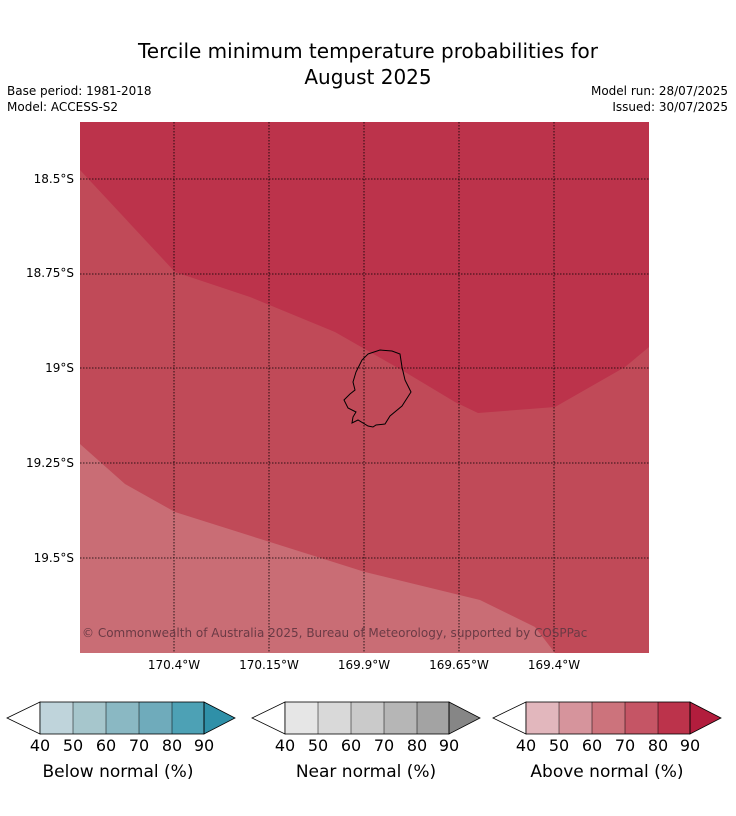 This screenshot has height=816, width=736. What do you see at coordinates (368, 77) in the screenshot?
I see `title-line-2: August 2025` at bounding box center [368, 77].